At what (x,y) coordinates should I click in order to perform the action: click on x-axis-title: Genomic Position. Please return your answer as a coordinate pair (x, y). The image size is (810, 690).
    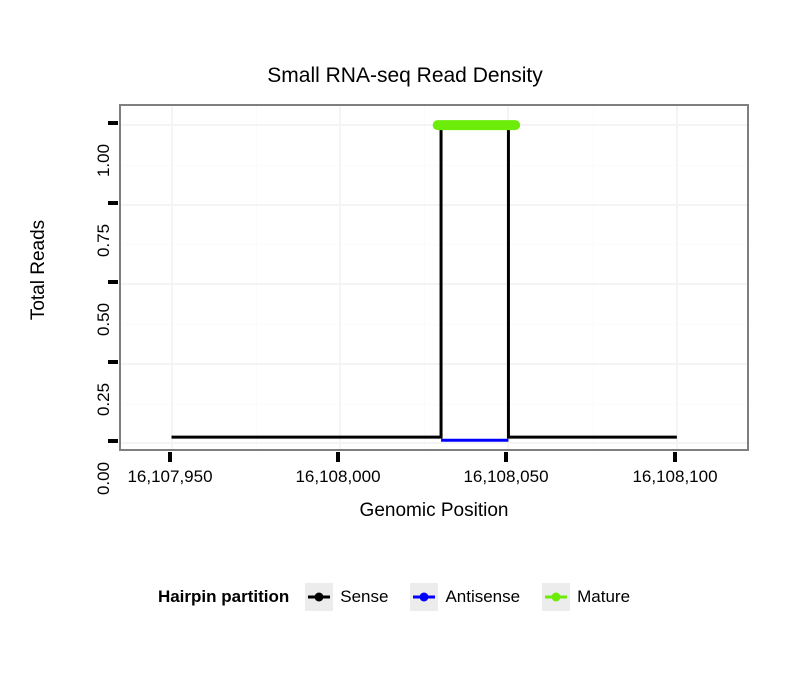
    Looking at the image, I should click on (434, 510).